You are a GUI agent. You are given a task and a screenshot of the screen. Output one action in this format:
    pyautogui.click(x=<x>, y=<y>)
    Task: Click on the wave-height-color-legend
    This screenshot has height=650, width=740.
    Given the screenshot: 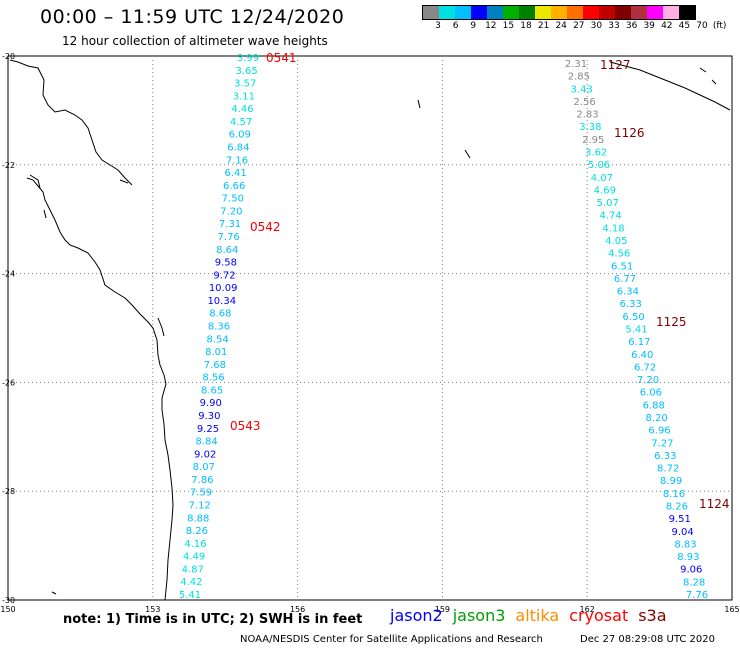 What is the action you would take?
    pyautogui.click(x=559, y=12)
    